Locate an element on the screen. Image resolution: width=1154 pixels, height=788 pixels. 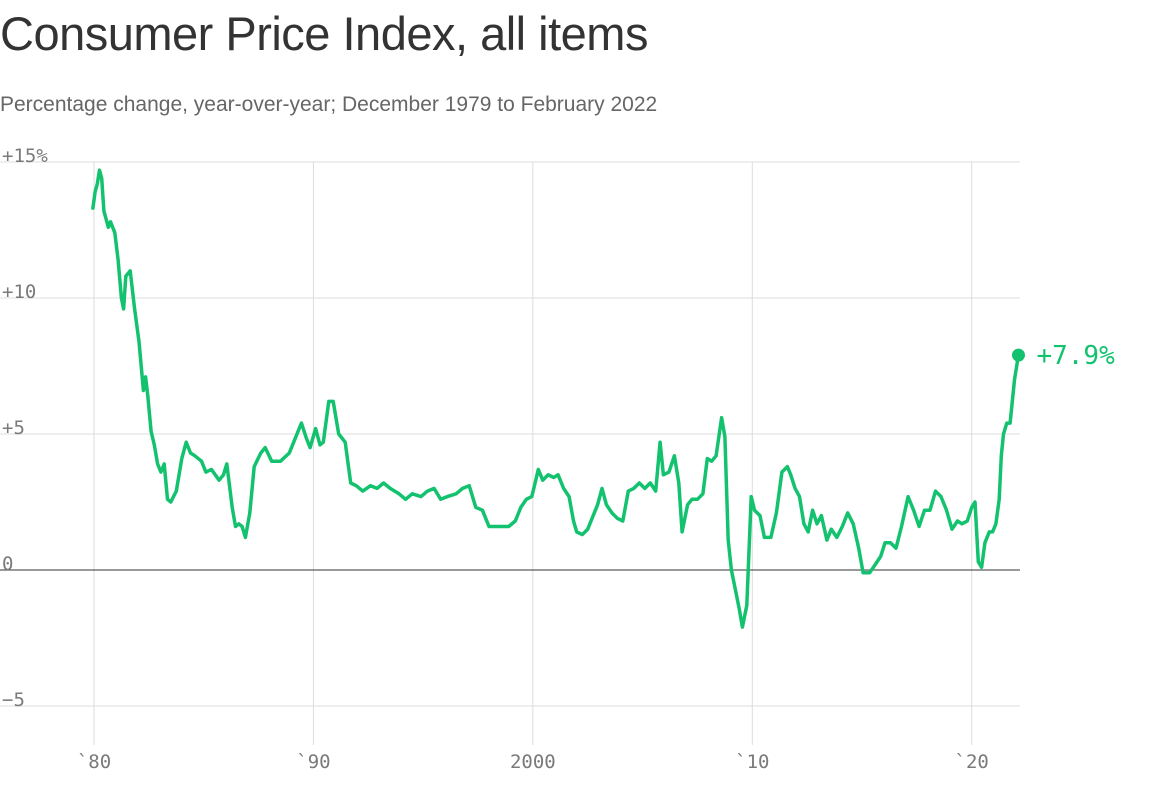
x-tick-label-3: `10 is located at coordinates (752, 762).